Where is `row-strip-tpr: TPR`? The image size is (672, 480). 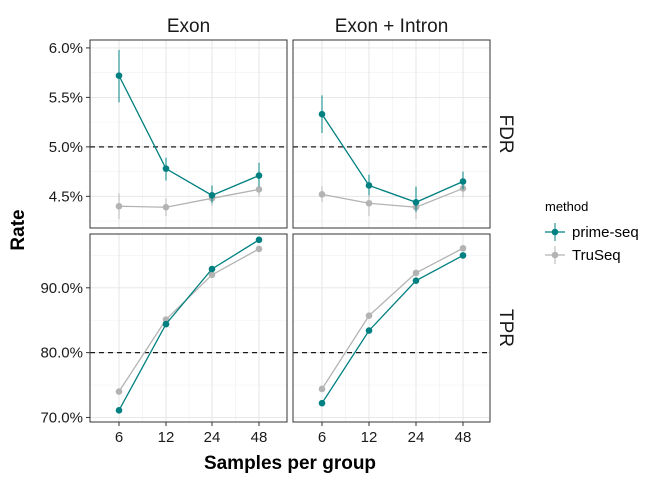 row-strip-tpr: TPR is located at coordinates (505, 328).